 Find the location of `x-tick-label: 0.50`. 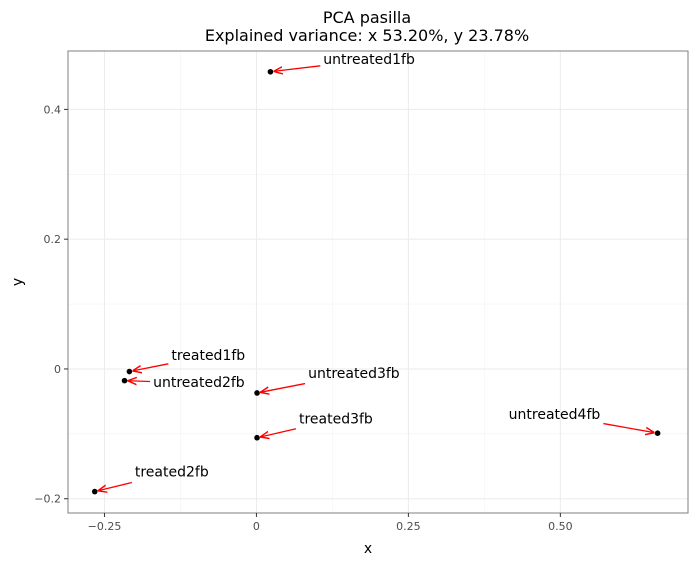

x-tick-label: 0.50 is located at coordinates (560, 526).